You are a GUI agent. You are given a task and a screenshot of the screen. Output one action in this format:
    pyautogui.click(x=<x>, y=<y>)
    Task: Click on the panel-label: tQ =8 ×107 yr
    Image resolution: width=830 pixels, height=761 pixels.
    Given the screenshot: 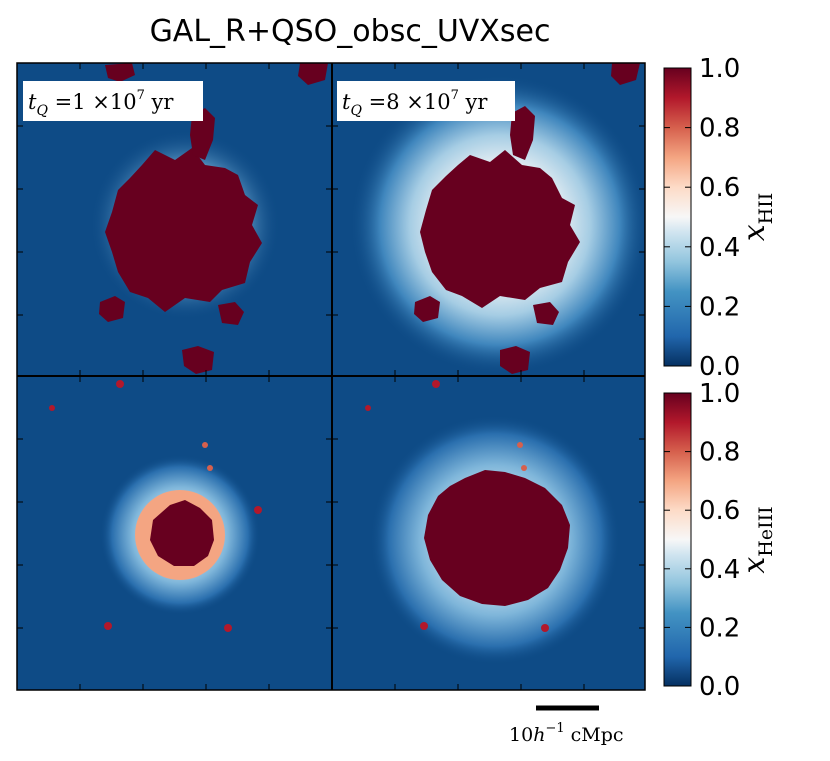 What is the action you would take?
    pyautogui.click(x=415, y=103)
    